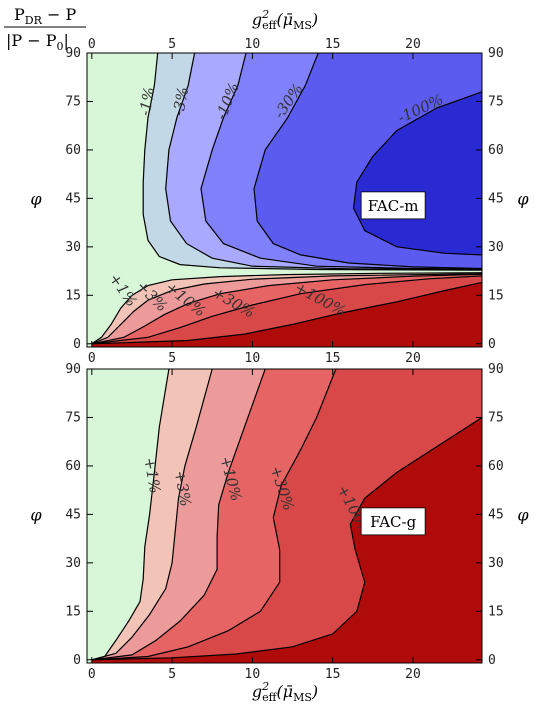 This screenshot has width=546, height=711. I want to click on x-tick-label-bottom: 10, so click(253, 358).